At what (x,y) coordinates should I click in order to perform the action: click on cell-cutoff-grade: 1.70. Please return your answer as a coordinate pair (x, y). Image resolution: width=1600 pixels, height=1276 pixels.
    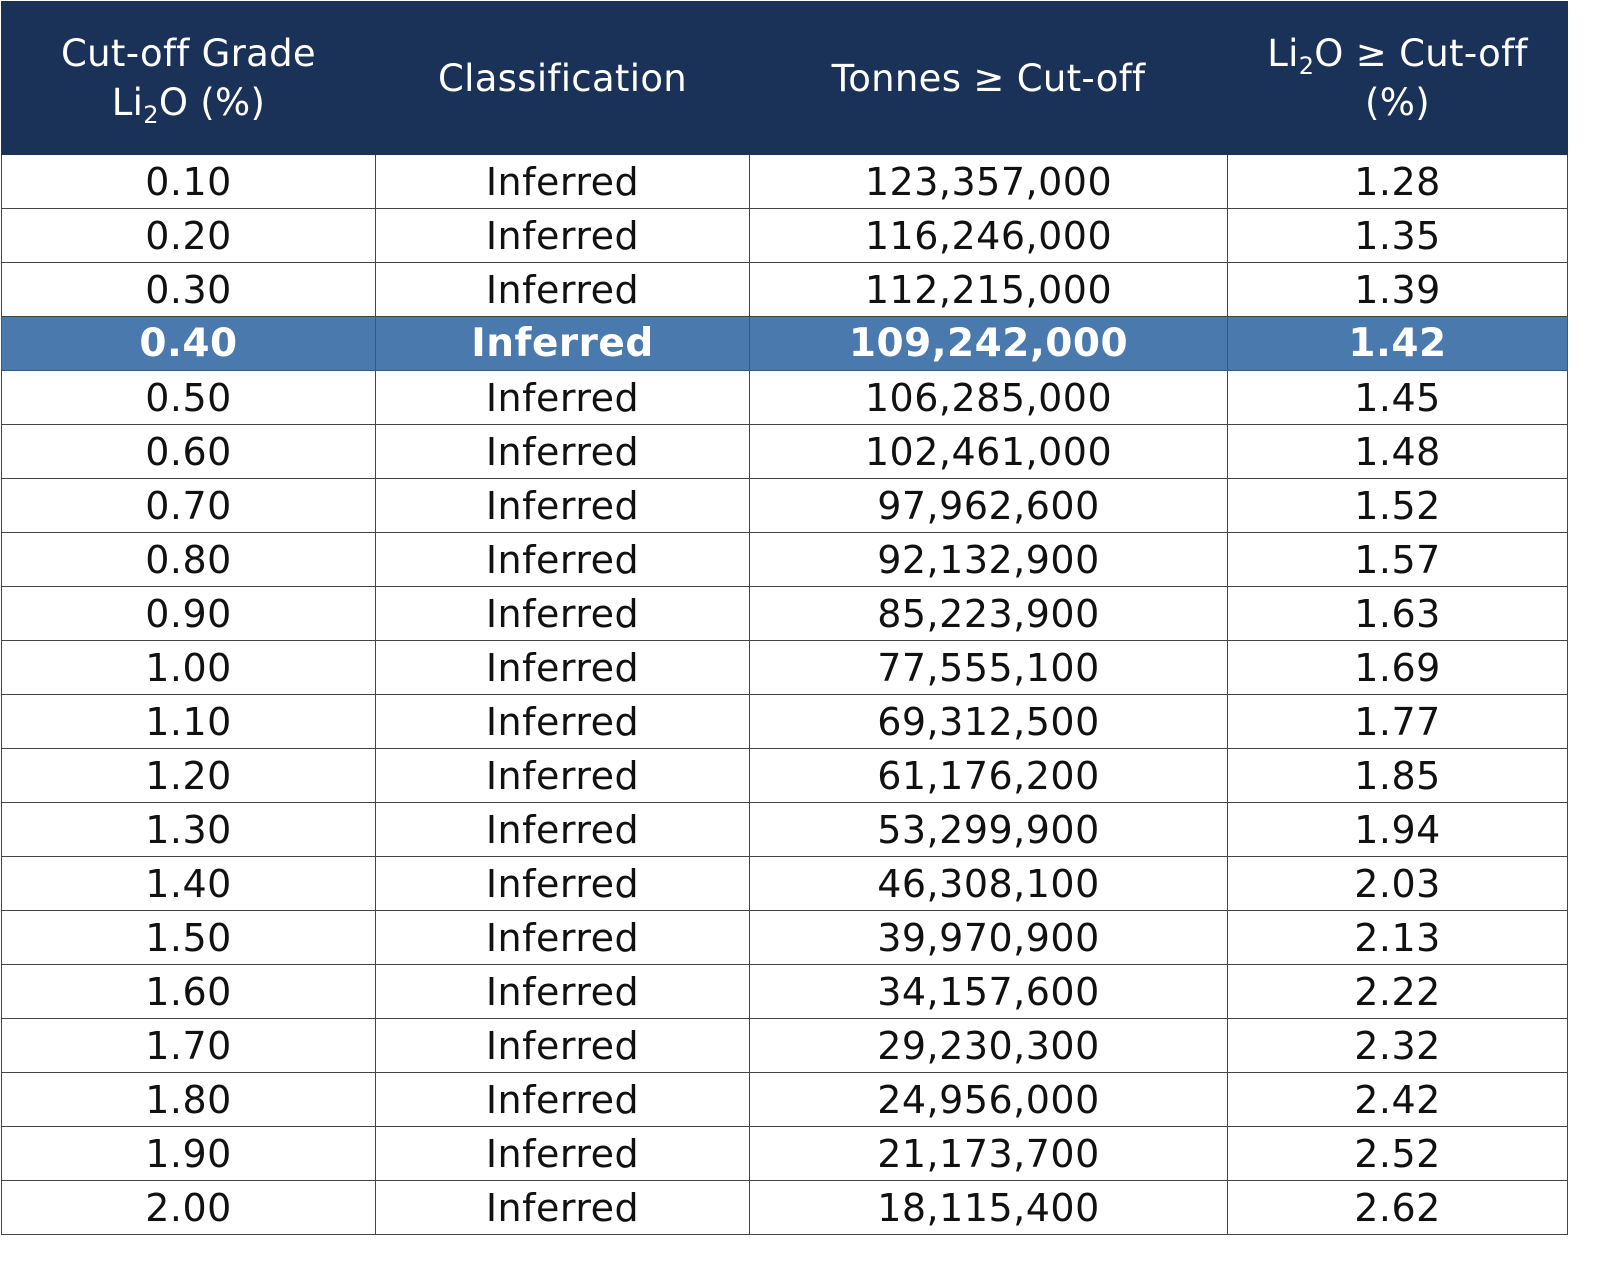
    Looking at the image, I should click on (188, 1045).